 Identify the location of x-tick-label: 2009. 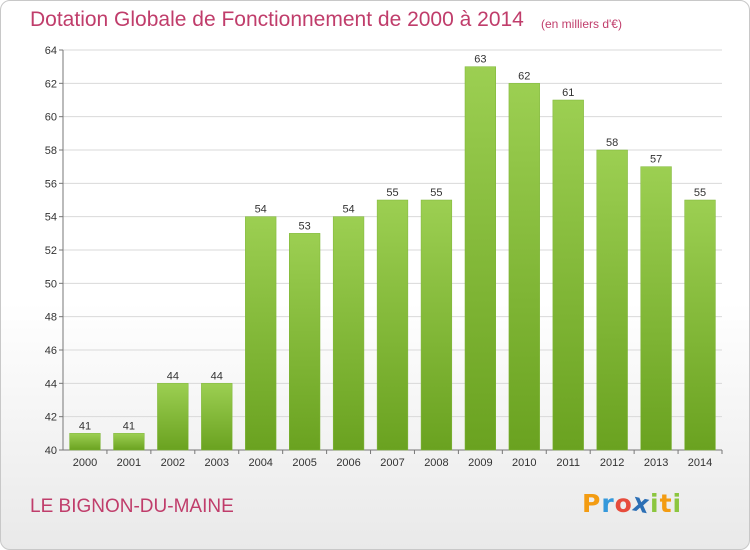
(480, 463).